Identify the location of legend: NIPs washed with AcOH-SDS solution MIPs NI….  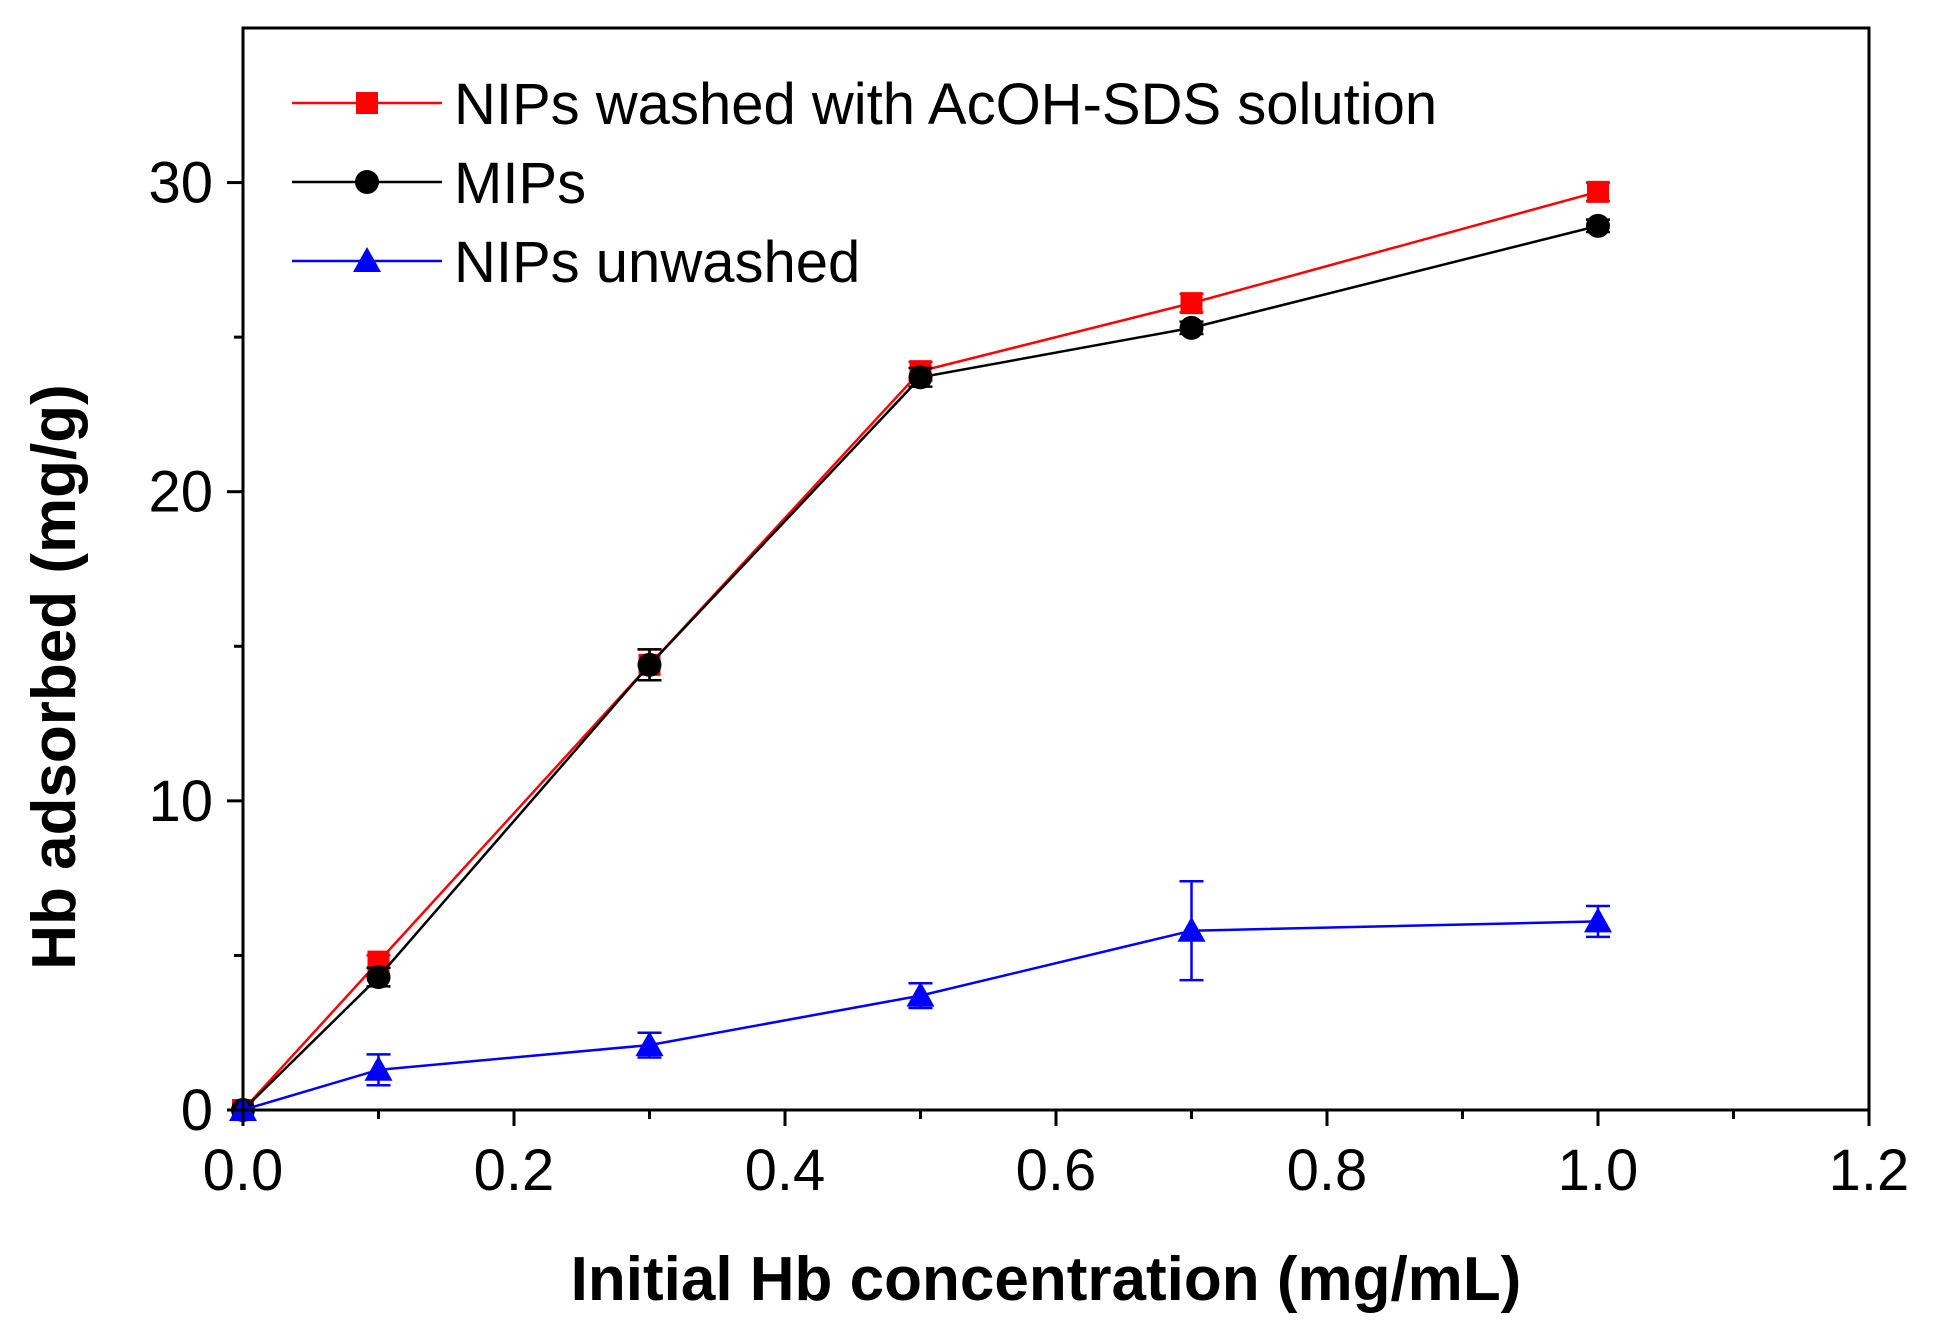
(864, 183).